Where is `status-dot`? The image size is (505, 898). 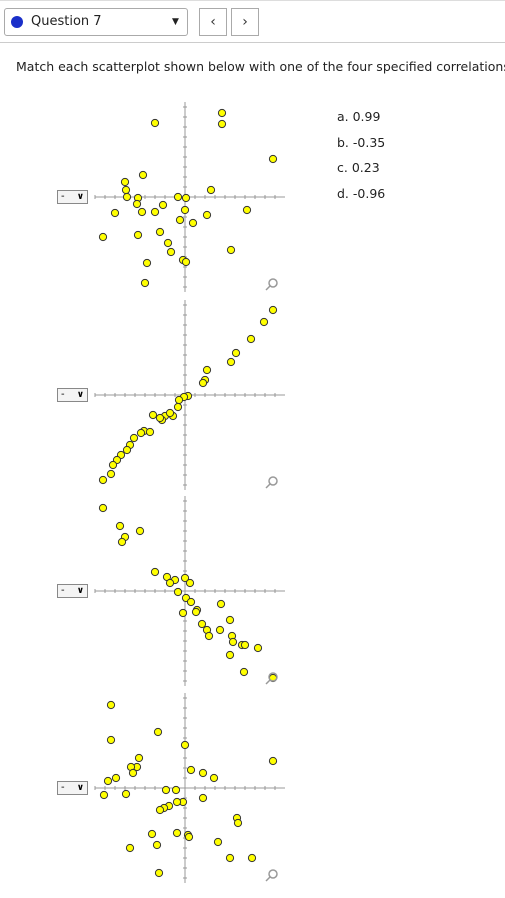
status-dot is located at coordinates (17, 22).